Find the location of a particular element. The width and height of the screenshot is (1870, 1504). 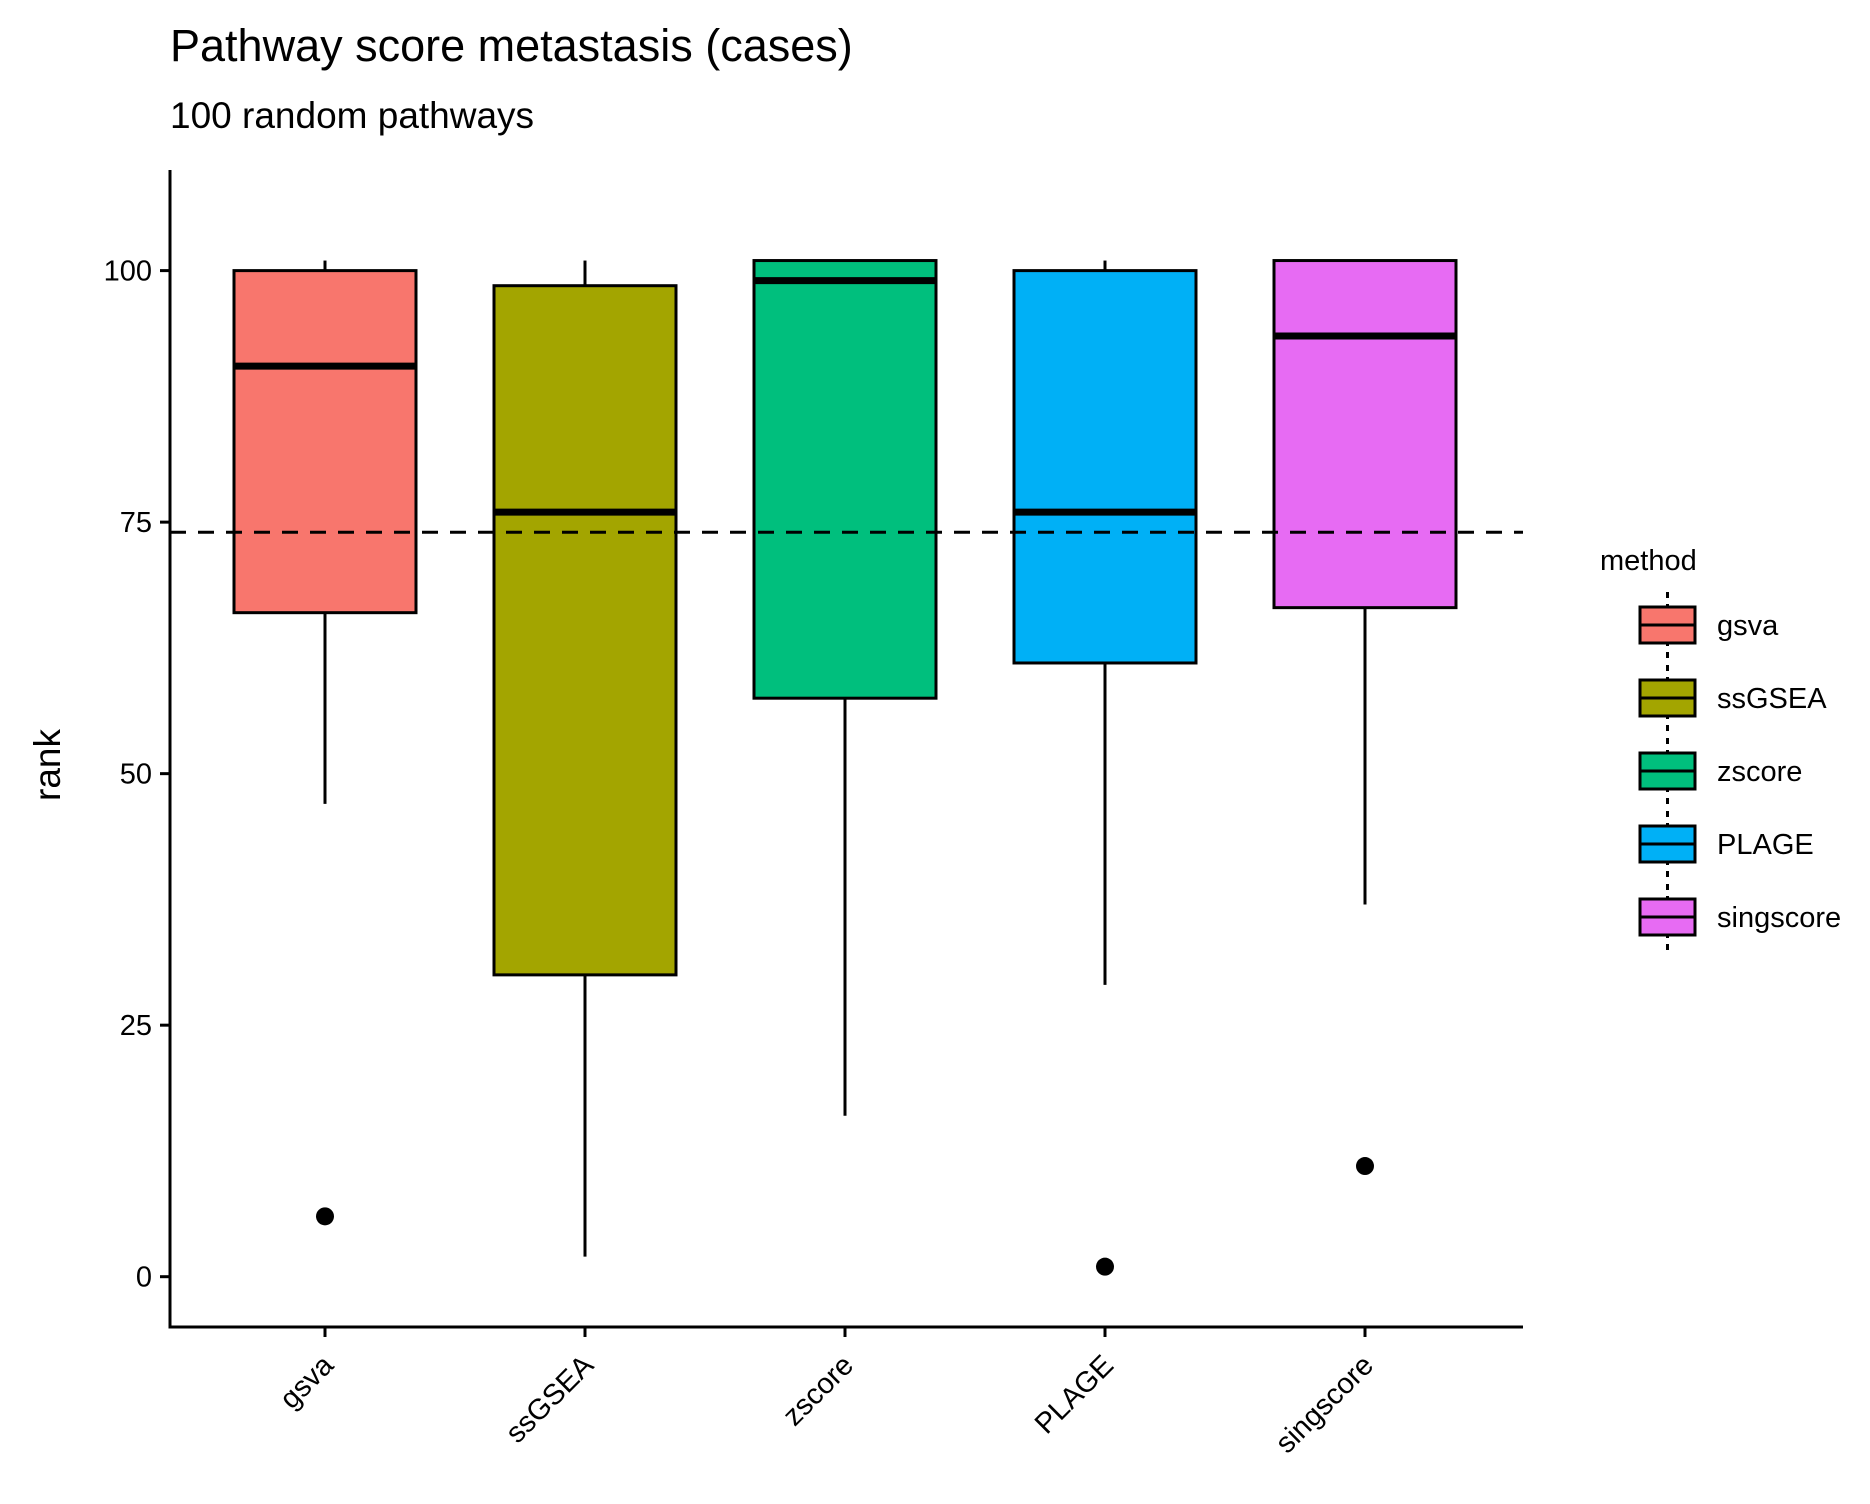

legend-item-PLAGE: PLAGE is located at coordinates (1726, 844).